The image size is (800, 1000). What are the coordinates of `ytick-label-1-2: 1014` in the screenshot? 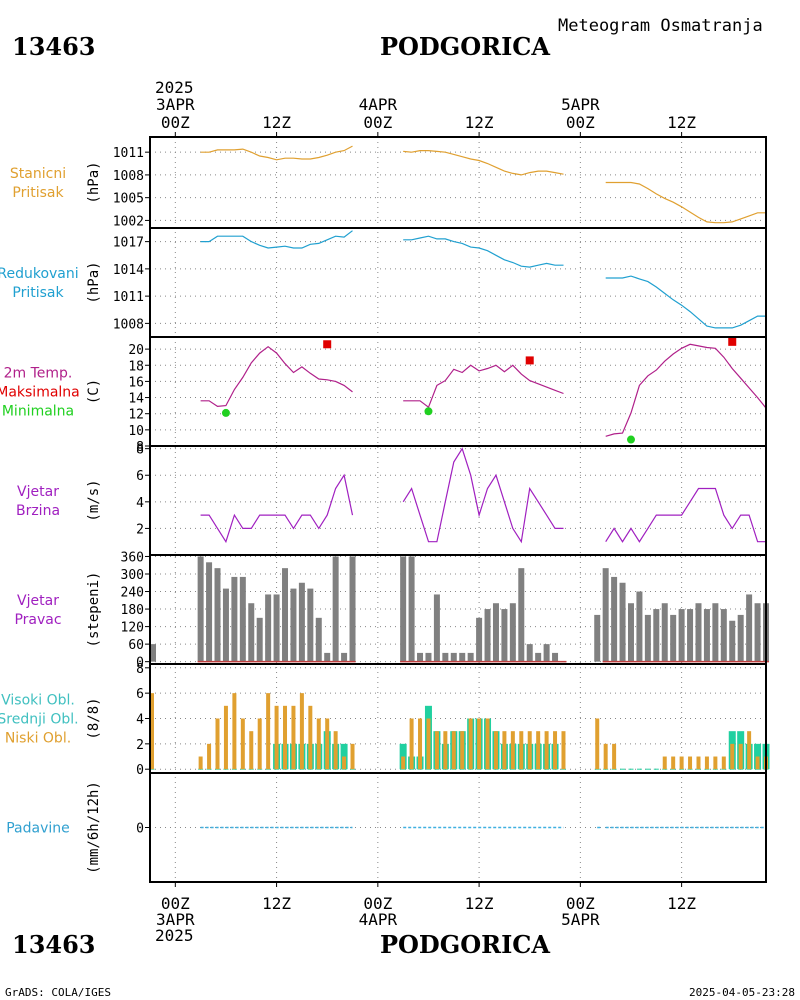 It's located at (128, 270).